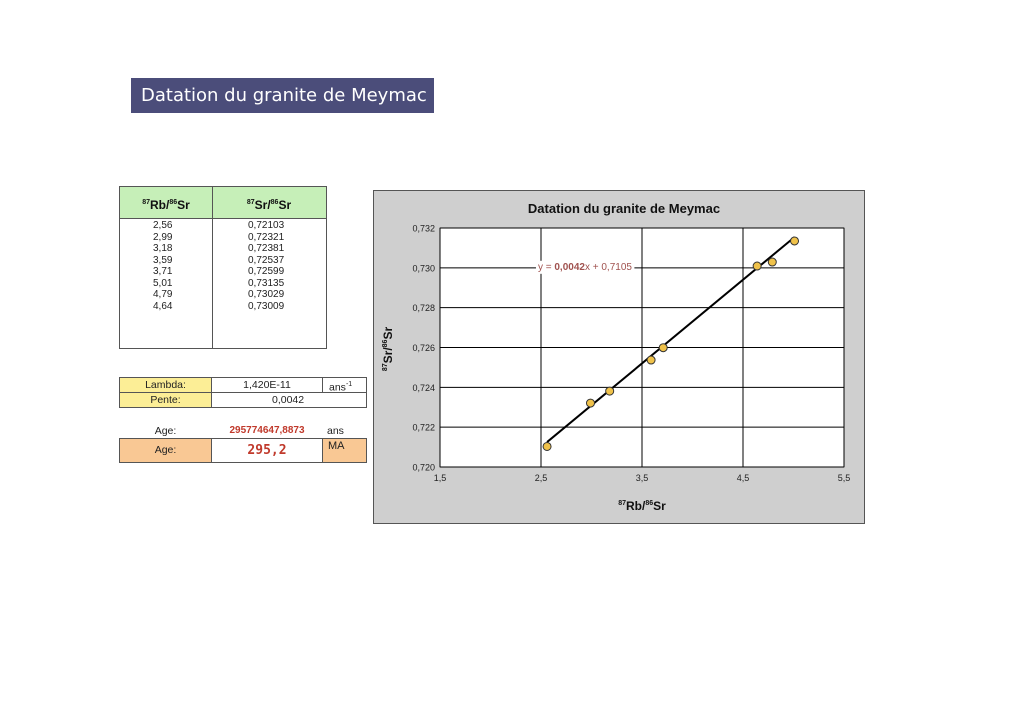 The width and height of the screenshot is (1024, 724). I want to click on chart-title: Datation du granite de Meymac, so click(624, 208).